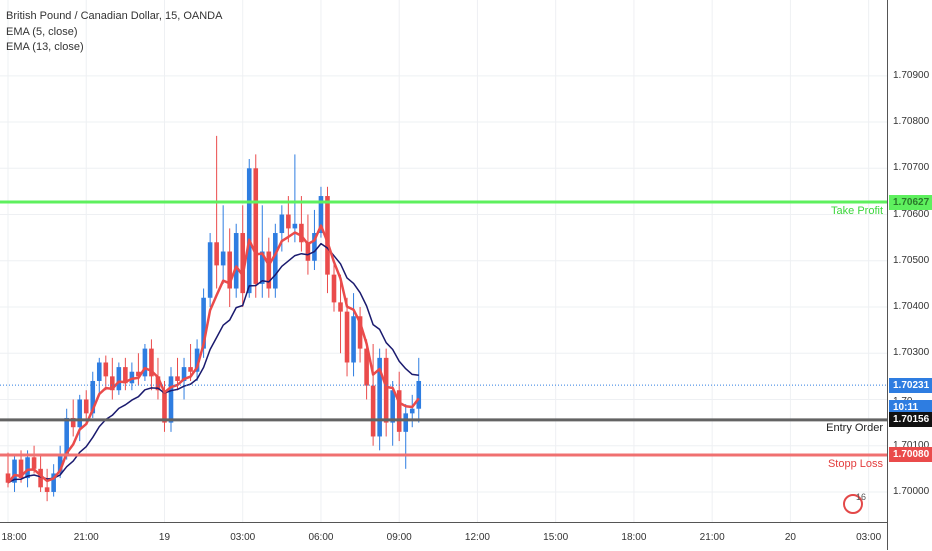 The image size is (932, 551). I want to click on entry-price-tag: 1.70156, so click(910, 420).